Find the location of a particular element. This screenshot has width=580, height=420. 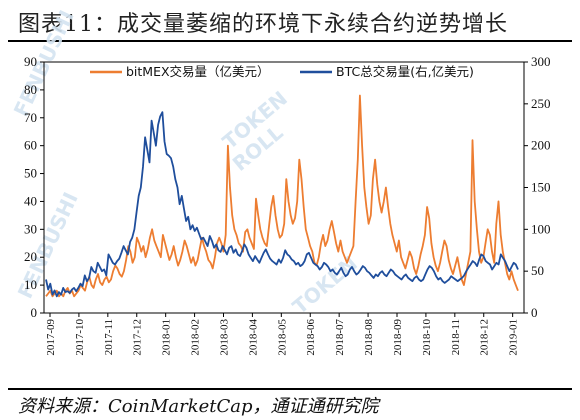

chart-title: 图表11：成交量萎缩的环境下永续合约逆势增长 is located at coordinates (263, 24).